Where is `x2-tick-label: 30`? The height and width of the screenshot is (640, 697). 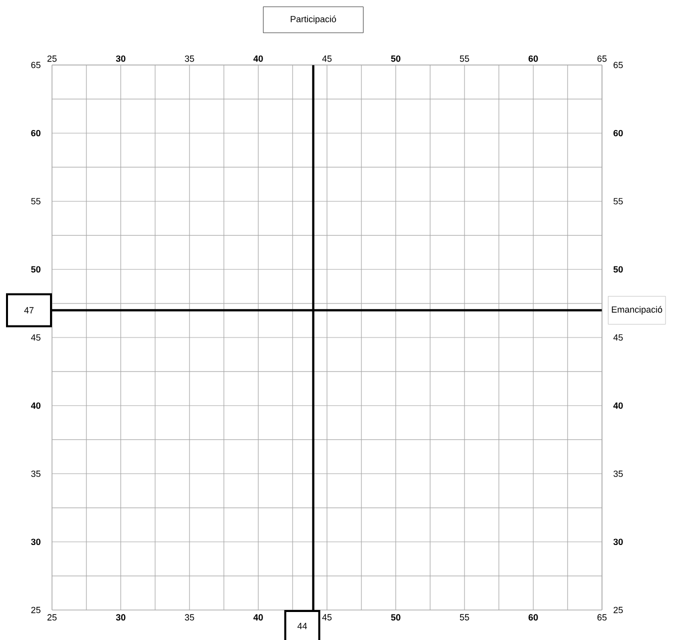 x2-tick-label: 30 is located at coordinates (121, 617).